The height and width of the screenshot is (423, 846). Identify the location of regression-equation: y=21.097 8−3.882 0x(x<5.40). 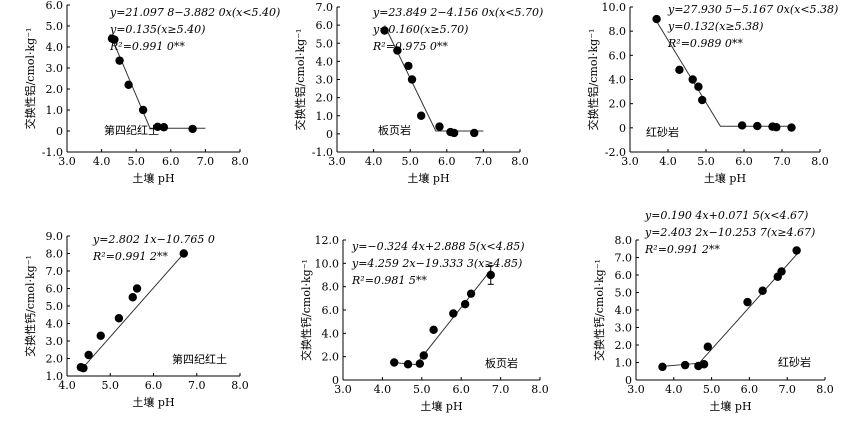
(194, 12).